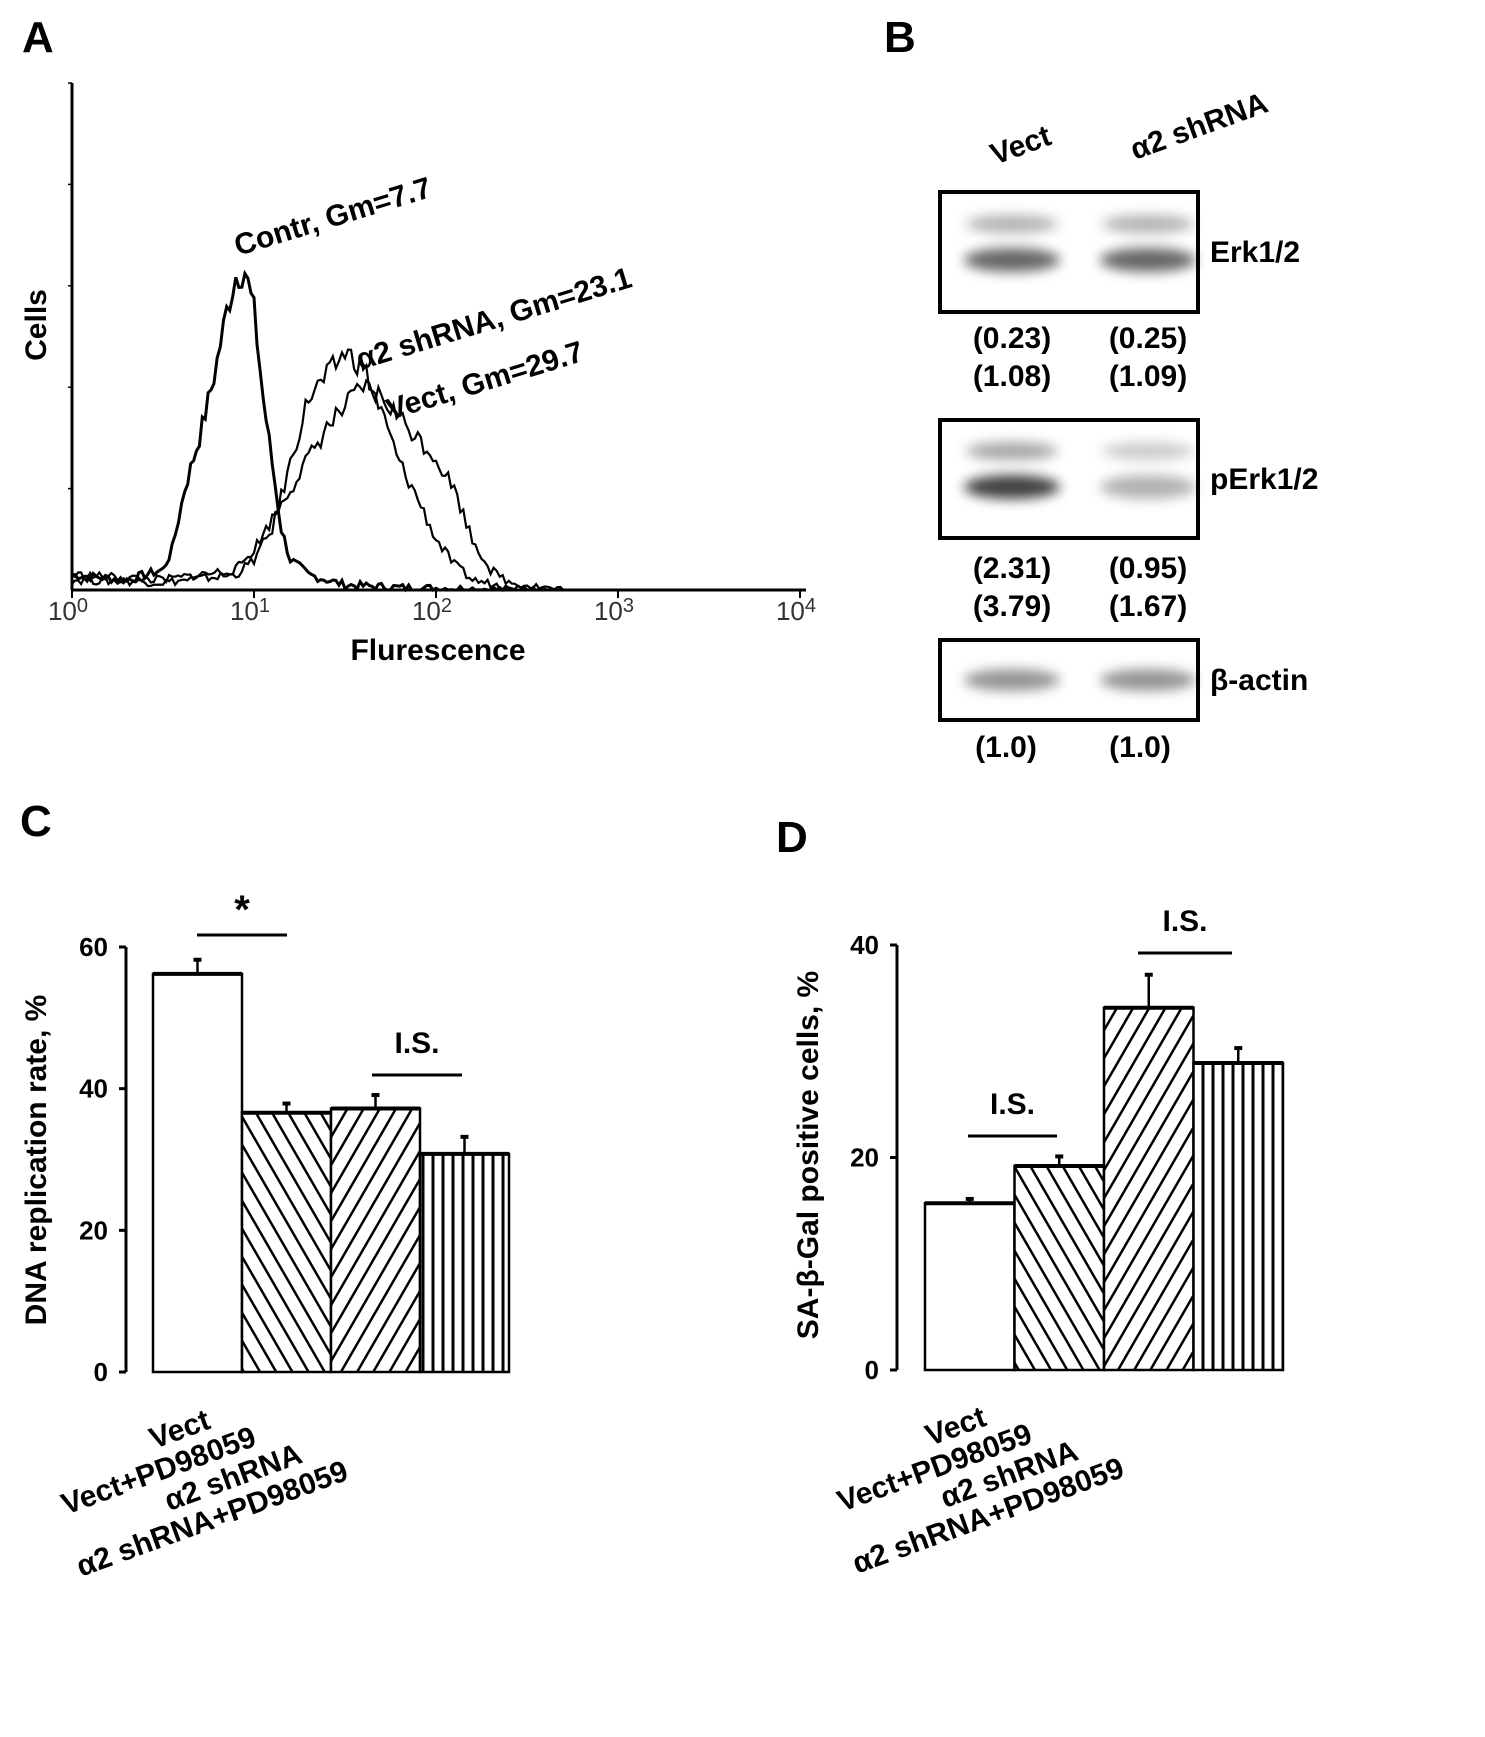  Describe the element at coordinates (432, 610) in the screenshot. I see `x-tick-label: 102` at that location.